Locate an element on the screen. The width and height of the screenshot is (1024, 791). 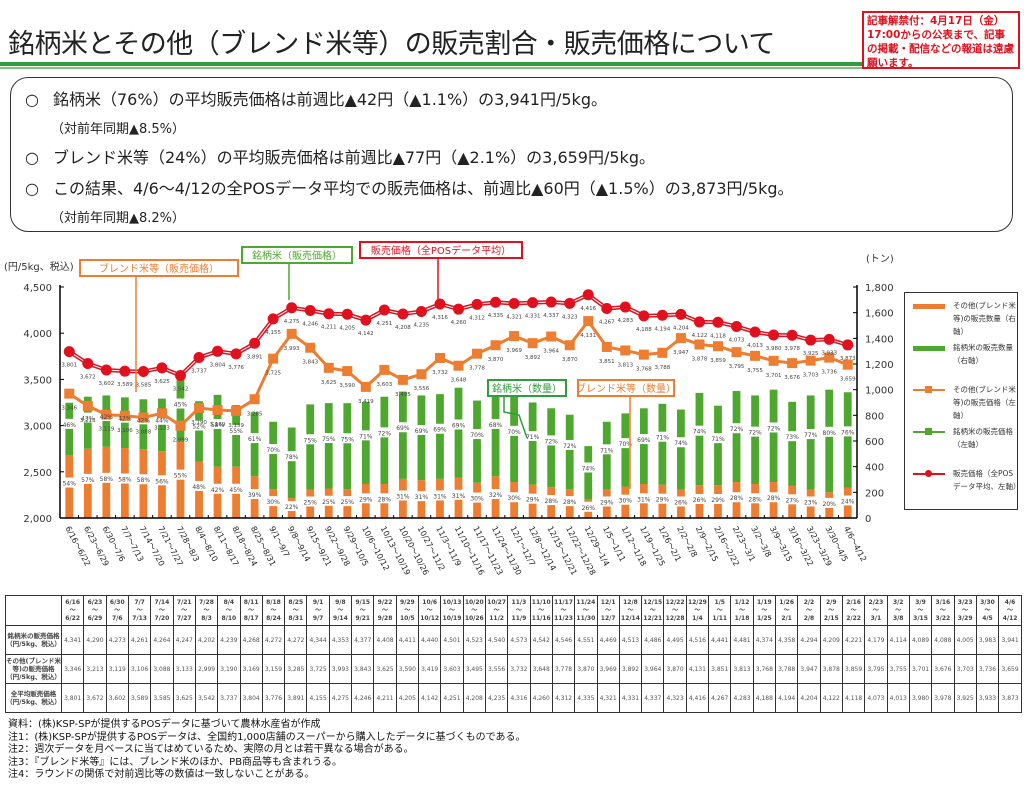
right-tick-label: 800 is located at coordinates (874, 416).